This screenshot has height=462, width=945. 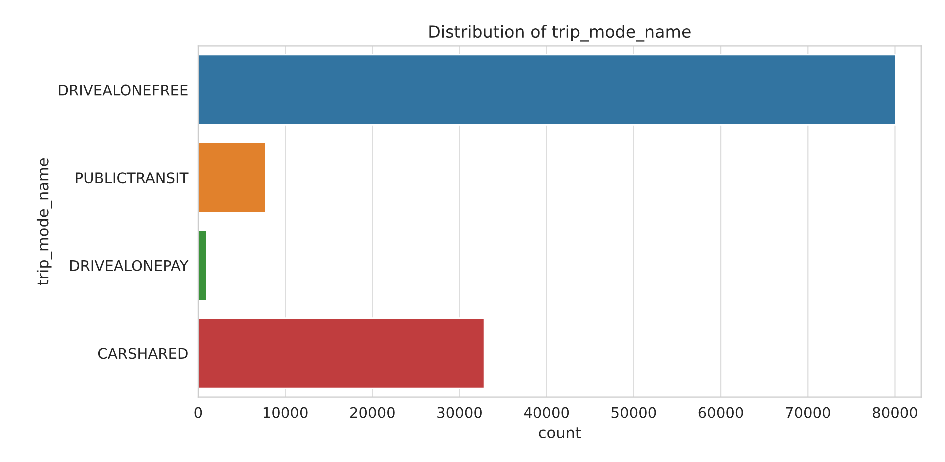 I want to click on y-tick-label: CARSHARED, so click(x=143, y=354).